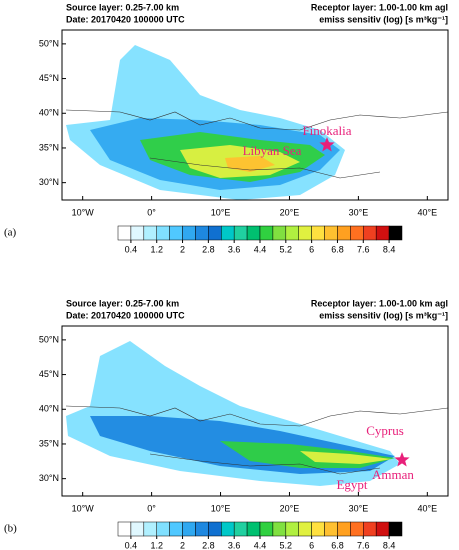 The height and width of the screenshot is (550, 459). What do you see at coordinates (351, 484) in the screenshot?
I see `annotation: Egypt` at bounding box center [351, 484].